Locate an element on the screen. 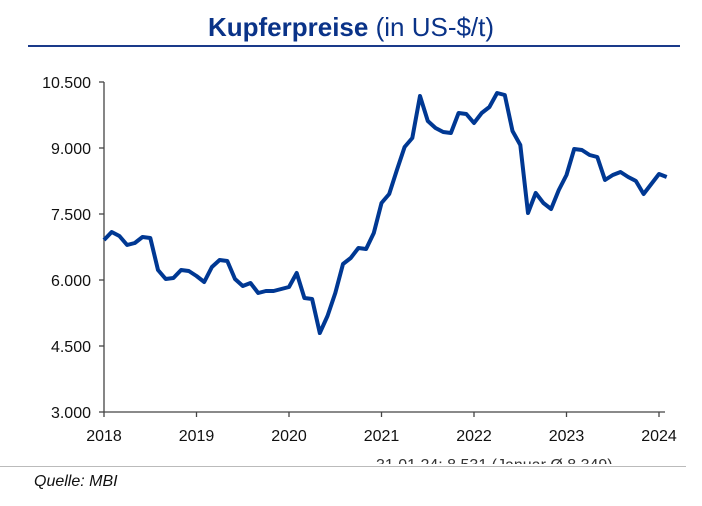 The width and height of the screenshot is (702, 506). title-divider is located at coordinates (354, 46).